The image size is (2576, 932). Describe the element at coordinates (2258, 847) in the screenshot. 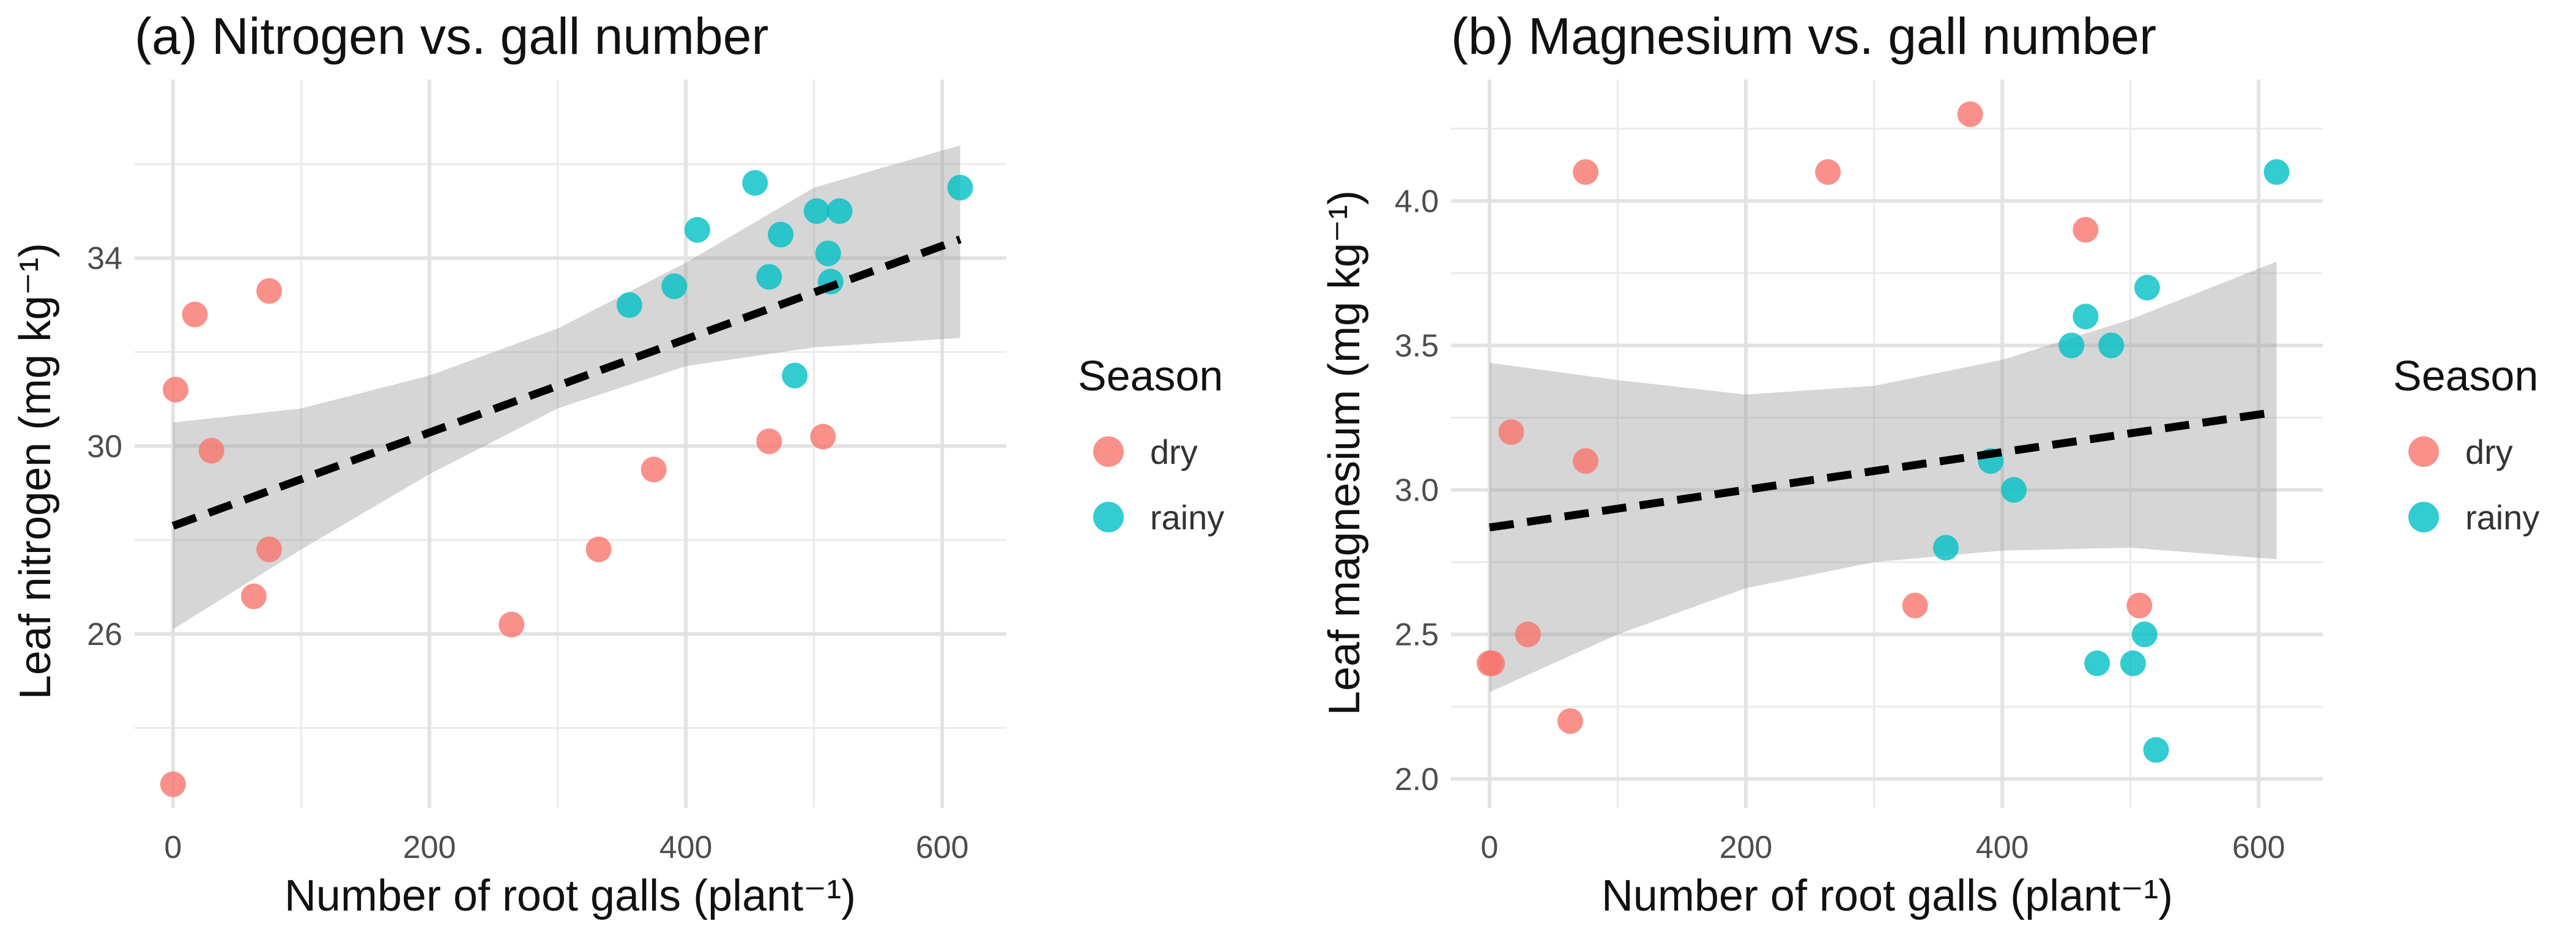

I see `x-tick-label-b-3: 600` at that location.